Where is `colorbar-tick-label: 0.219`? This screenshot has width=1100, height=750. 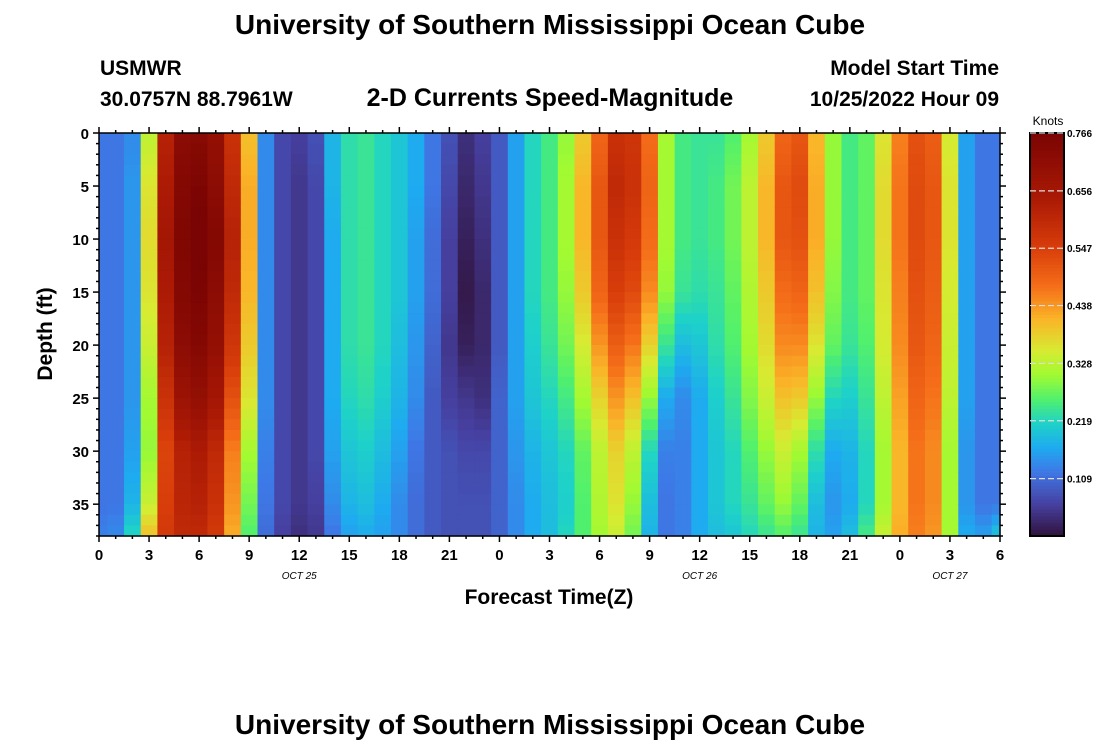 colorbar-tick-label: 0.219 is located at coordinates (1079, 422).